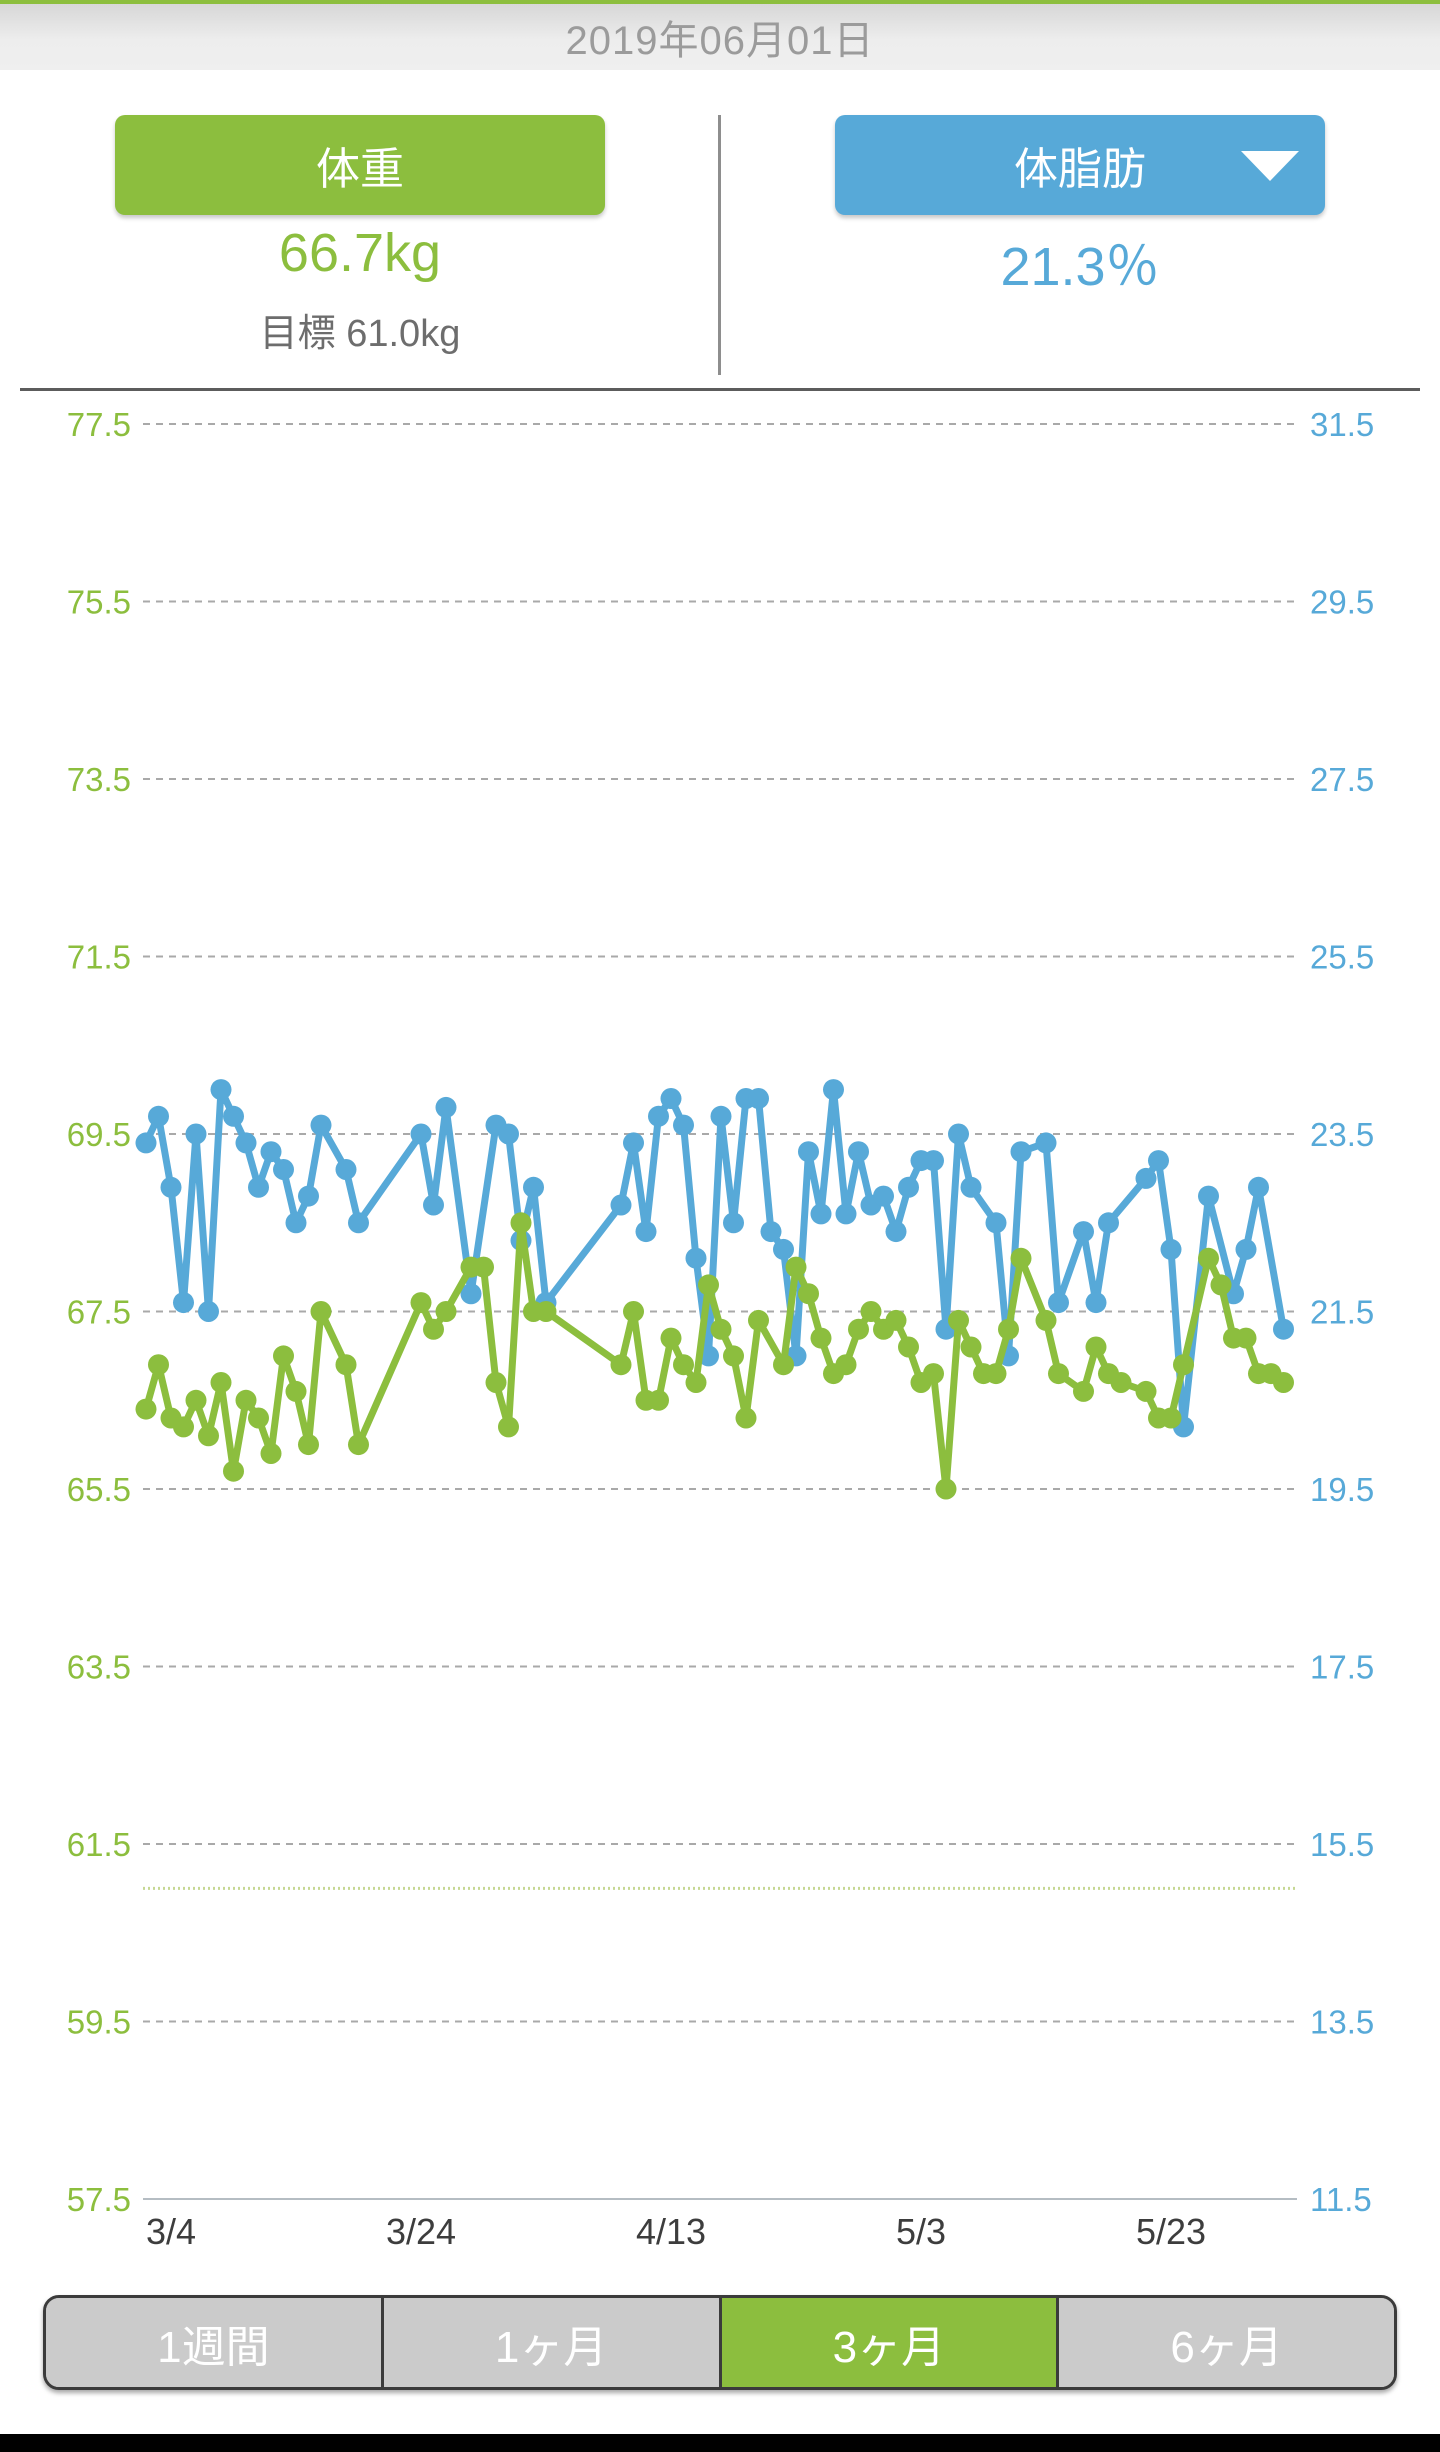 This screenshot has width=1440, height=2452. Describe the element at coordinates (1342, 779) in the screenshot. I see `right-axis-tick-label: 27.5` at that location.